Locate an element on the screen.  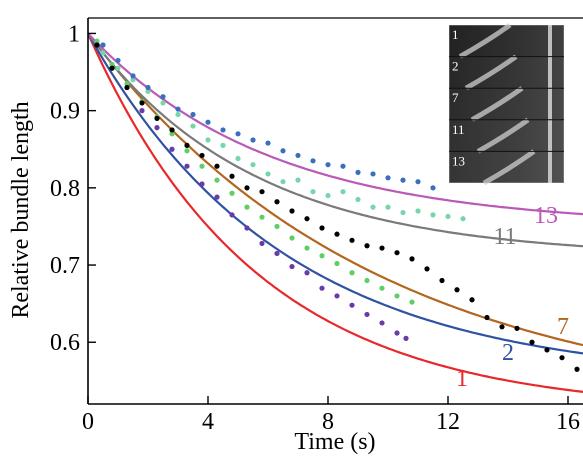
series-label-2: 2 is located at coordinates (508, 353).